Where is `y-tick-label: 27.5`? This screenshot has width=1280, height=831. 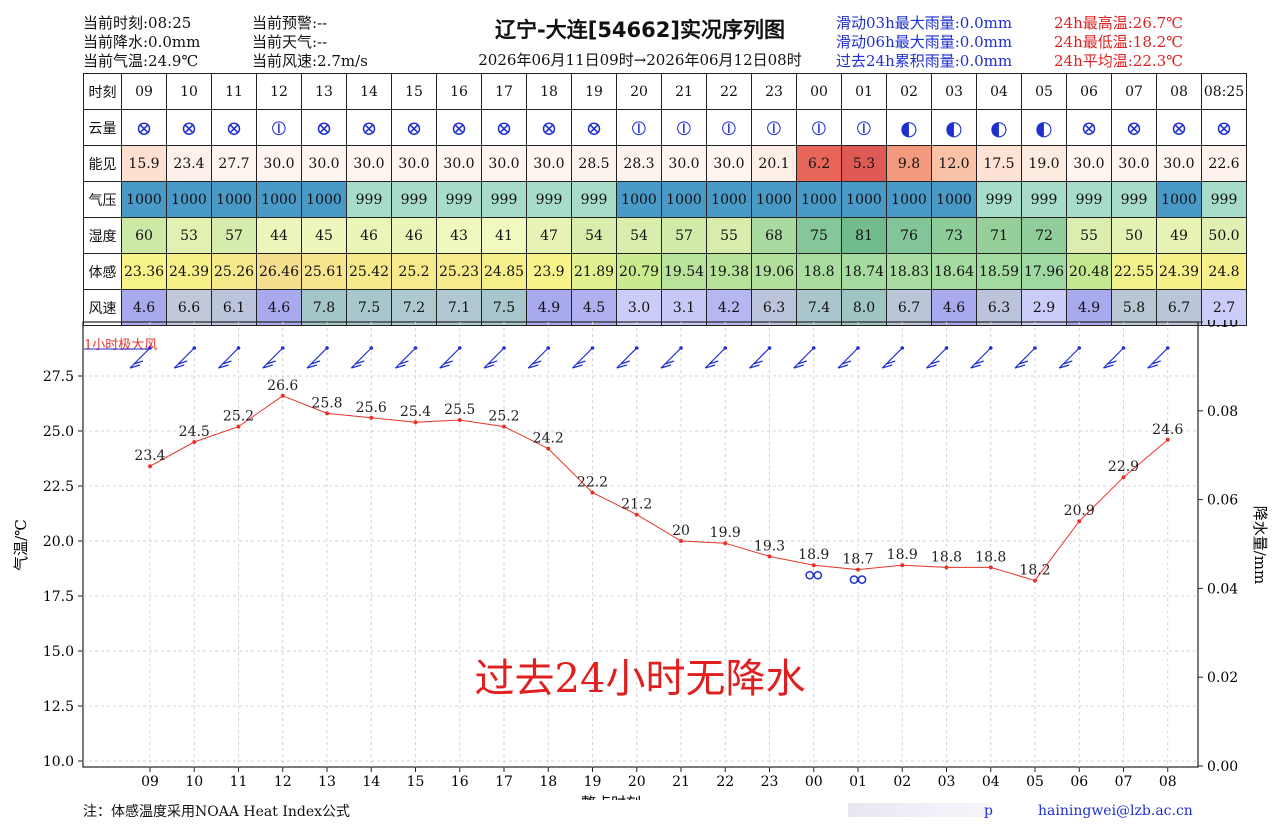
y-tick-label: 27.5 is located at coordinates (58, 377).